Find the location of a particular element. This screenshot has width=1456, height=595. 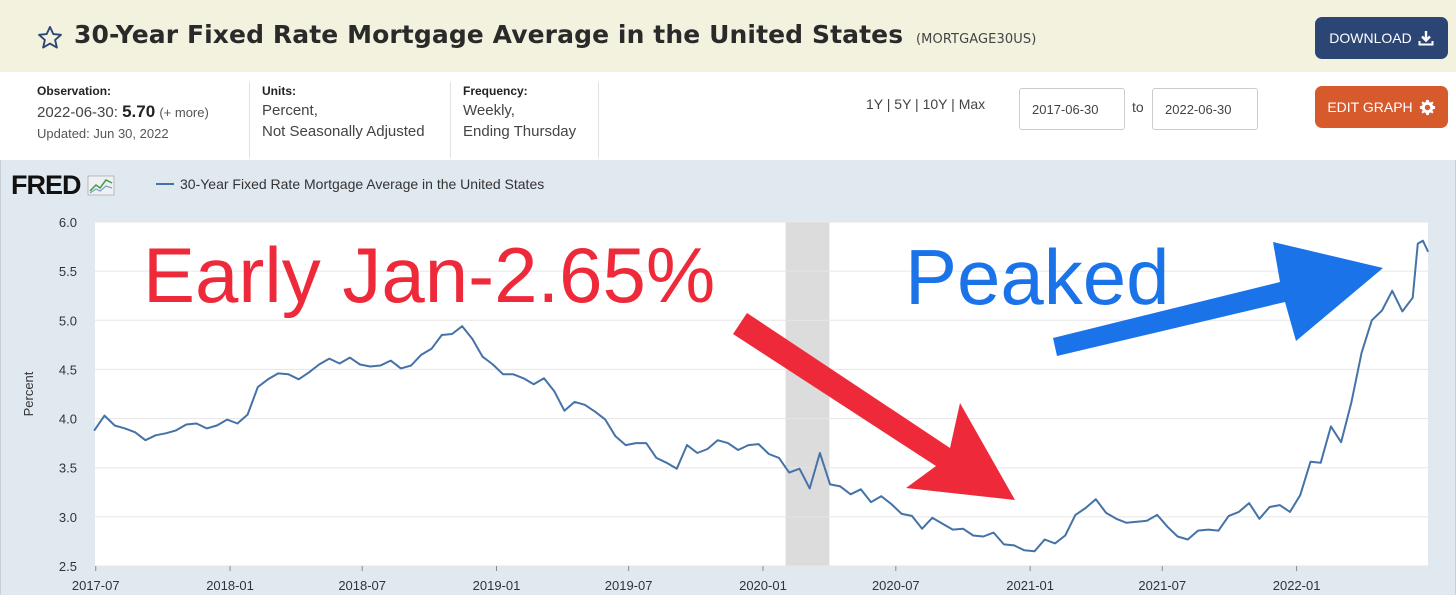

download-icon is located at coordinates (1426, 38).